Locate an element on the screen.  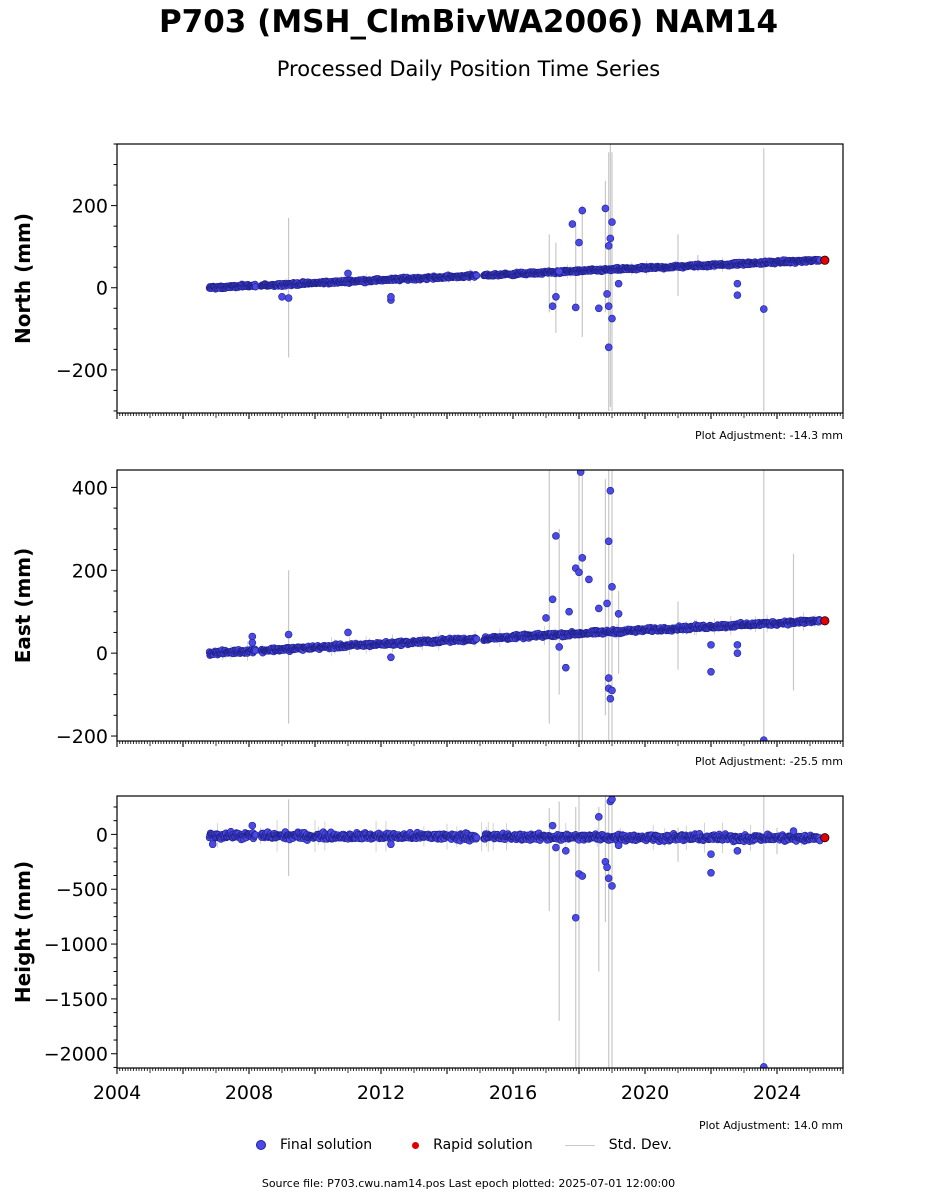
final-solution-marker-icon is located at coordinates (261, 1145).